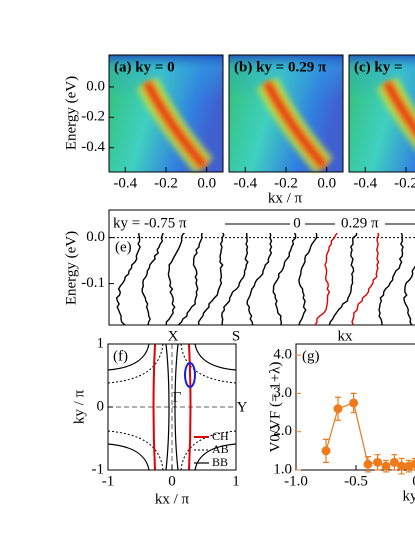  Describe the element at coordinates (173, 336) in the screenshot. I see `bz-point-label: X` at that location.